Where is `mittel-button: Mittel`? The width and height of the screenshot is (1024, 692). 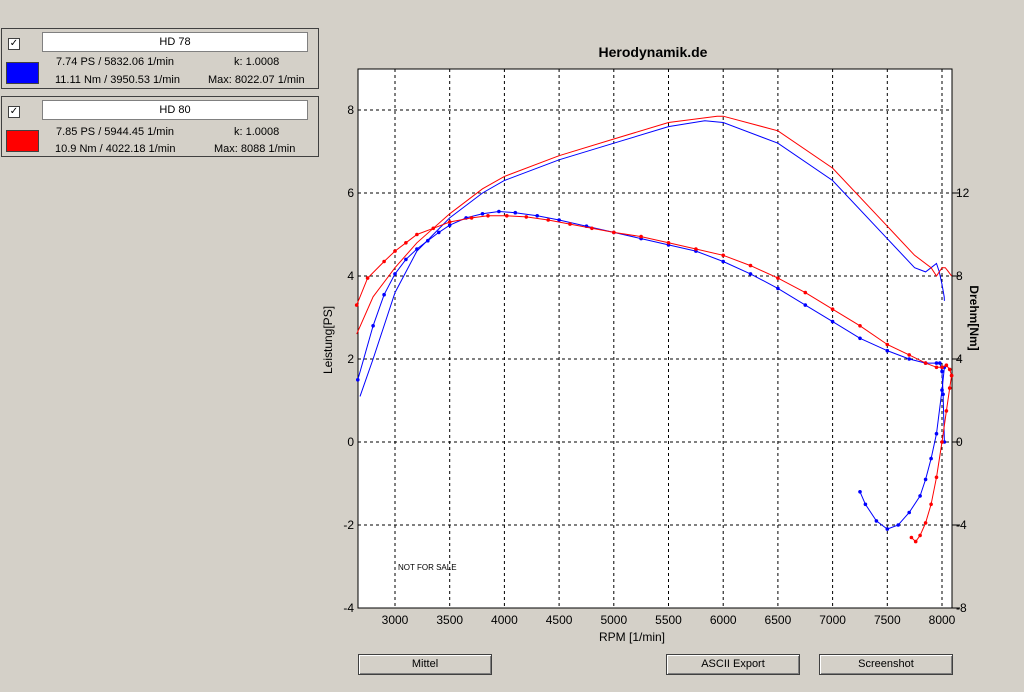
mittel-button: Mittel is located at coordinates (425, 664).